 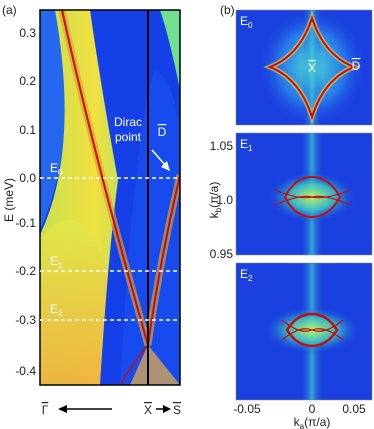 I want to click on annotation-point: D, so click(x=162, y=132).